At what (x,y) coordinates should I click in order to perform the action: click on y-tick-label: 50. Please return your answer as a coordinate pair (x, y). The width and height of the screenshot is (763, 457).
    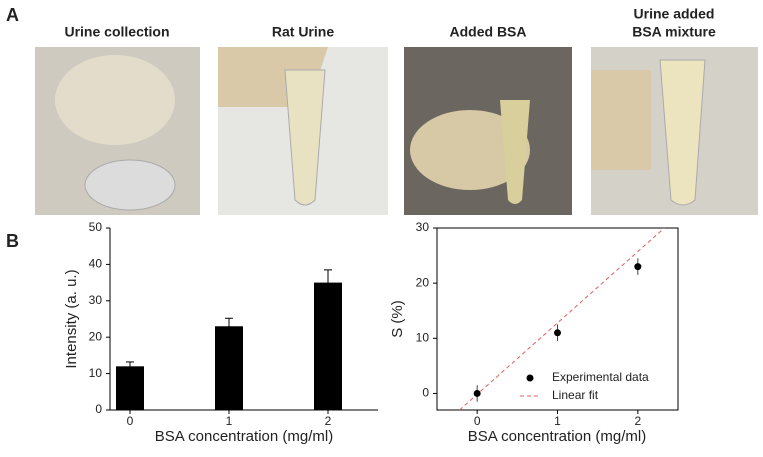
    Looking at the image, I should click on (96, 227).